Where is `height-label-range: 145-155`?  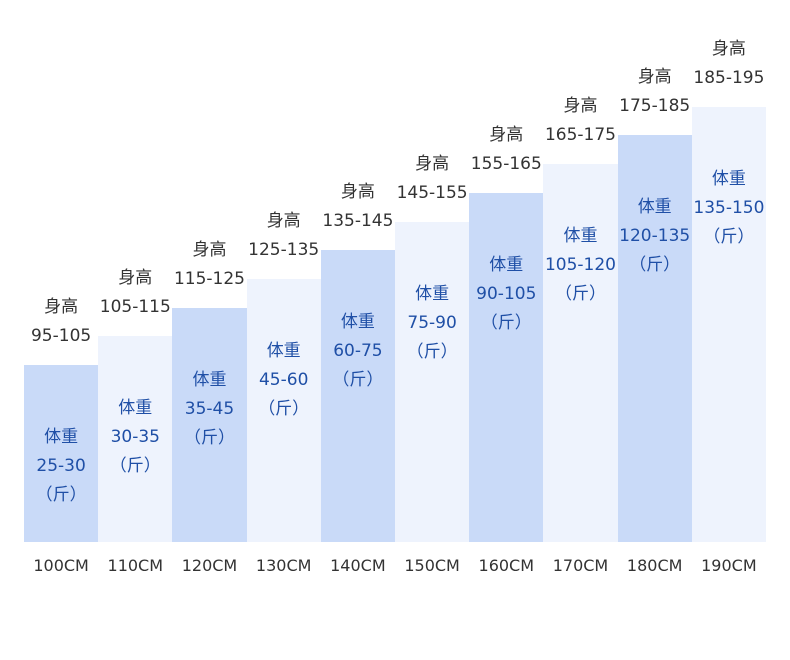 height-label-range: 145-155 is located at coordinates (432, 192).